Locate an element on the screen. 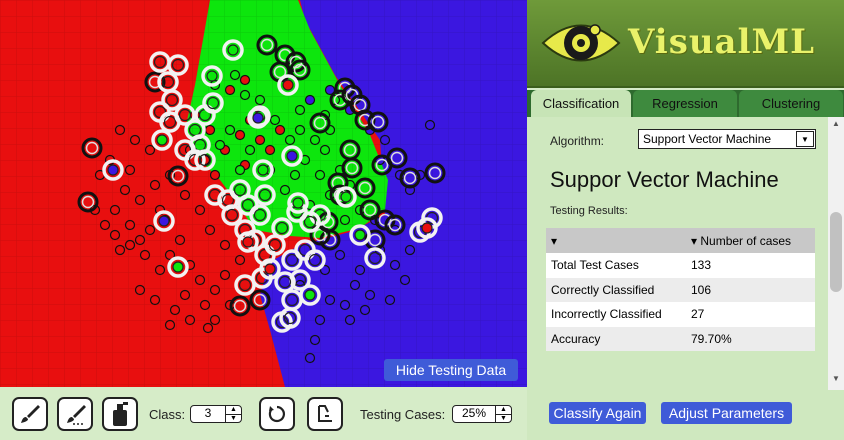  paintbrush-button is located at coordinates (30, 414).